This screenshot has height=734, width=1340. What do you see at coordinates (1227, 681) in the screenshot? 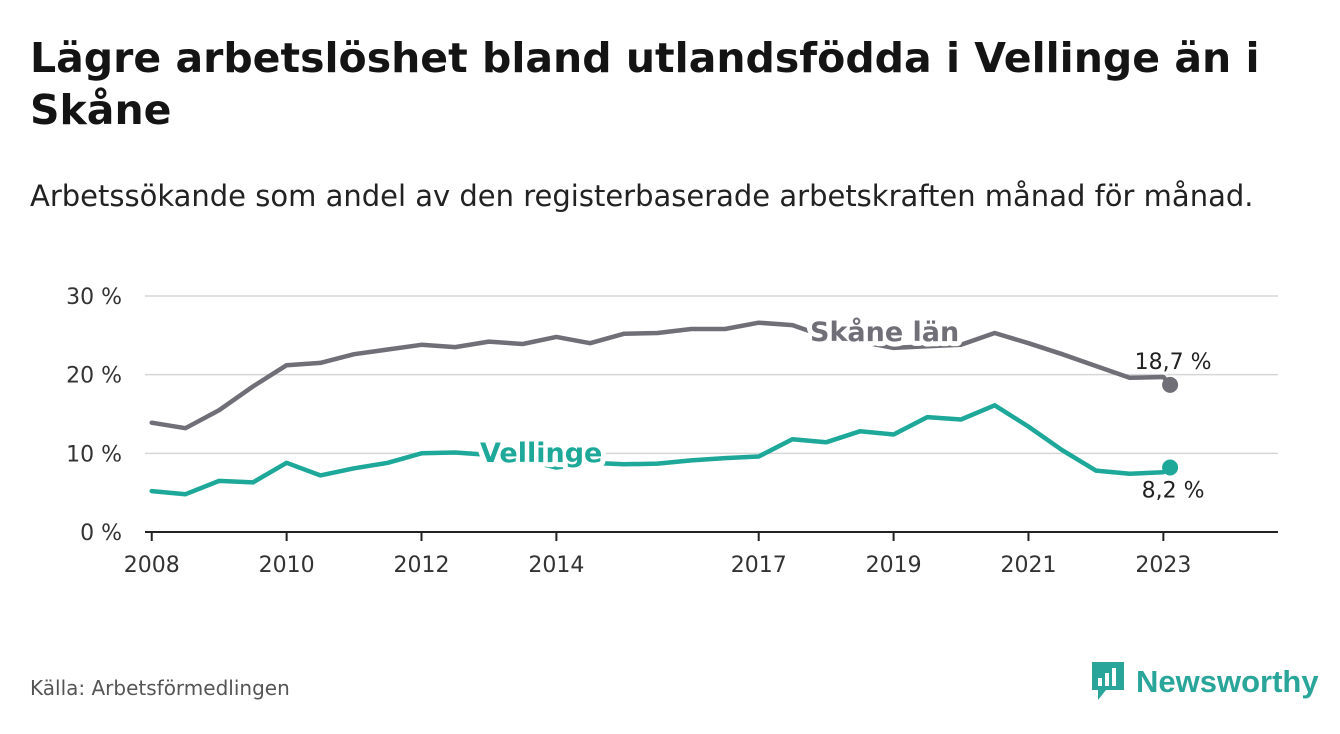
I see `brand-name: Newsworthy` at bounding box center [1227, 681].